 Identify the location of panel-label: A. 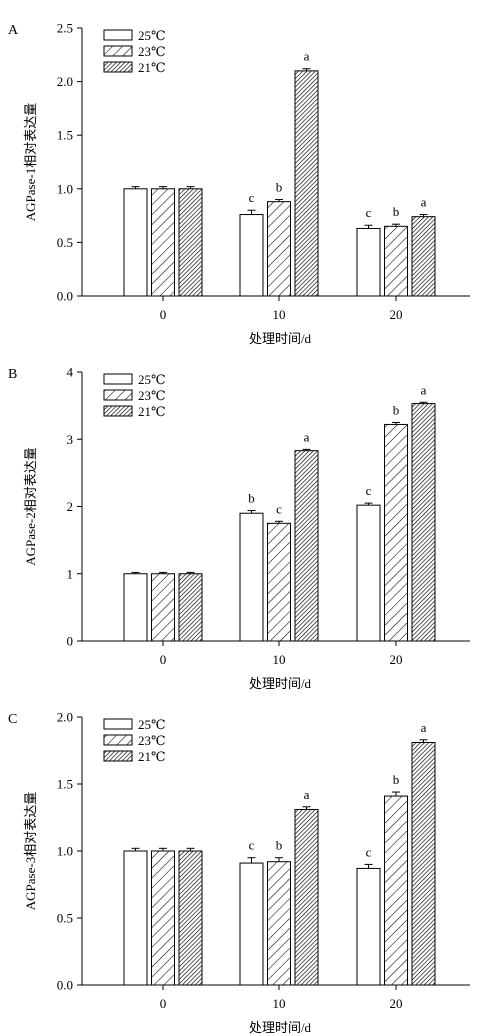
(13, 30).